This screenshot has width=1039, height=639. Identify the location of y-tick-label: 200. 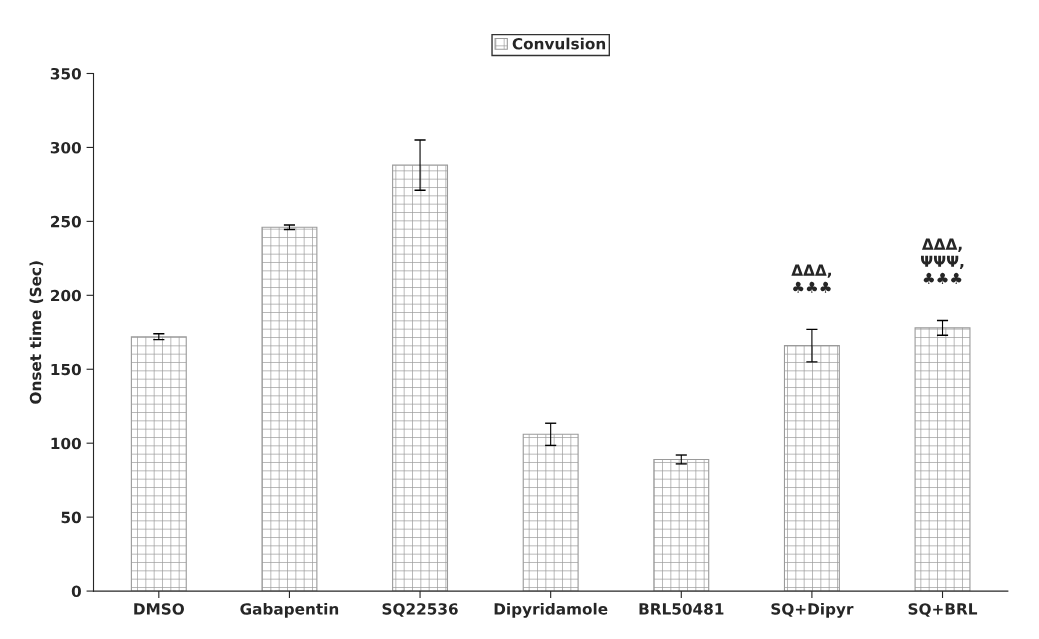
(66, 295).